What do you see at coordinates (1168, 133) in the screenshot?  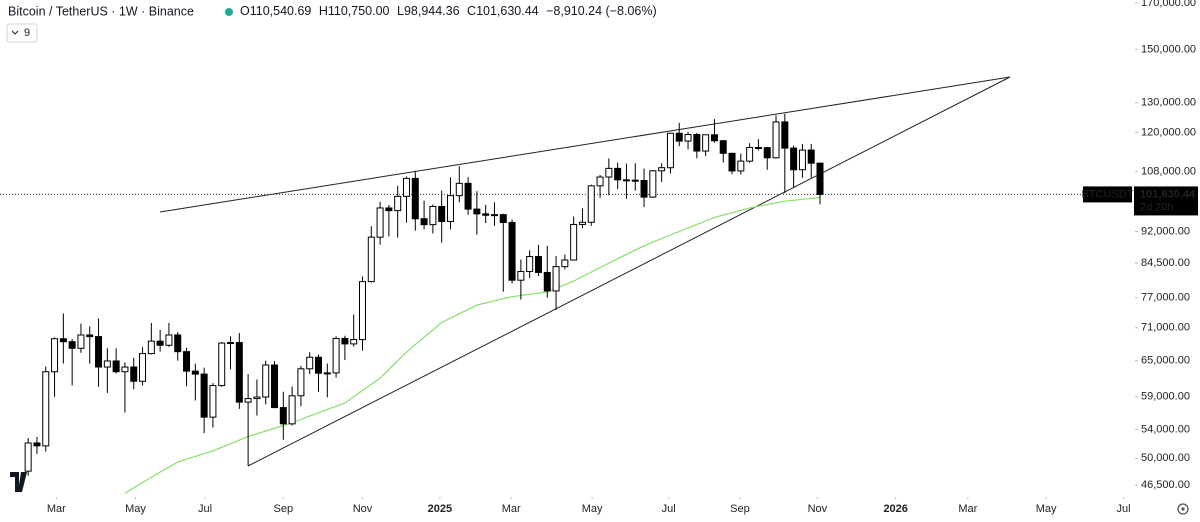 I see `y-tick-label: 120,000.00` at bounding box center [1168, 133].